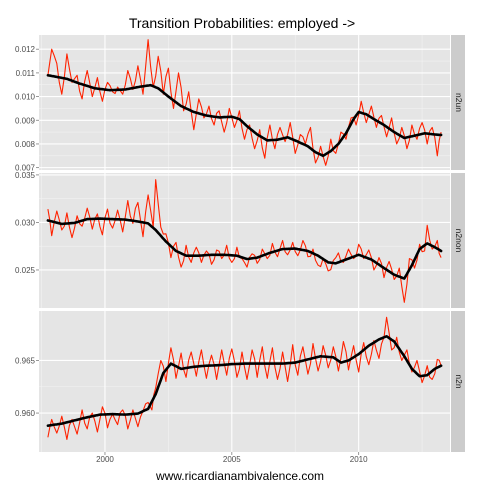  I want to click on y-tick-label: 0.007, so click(25, 168).